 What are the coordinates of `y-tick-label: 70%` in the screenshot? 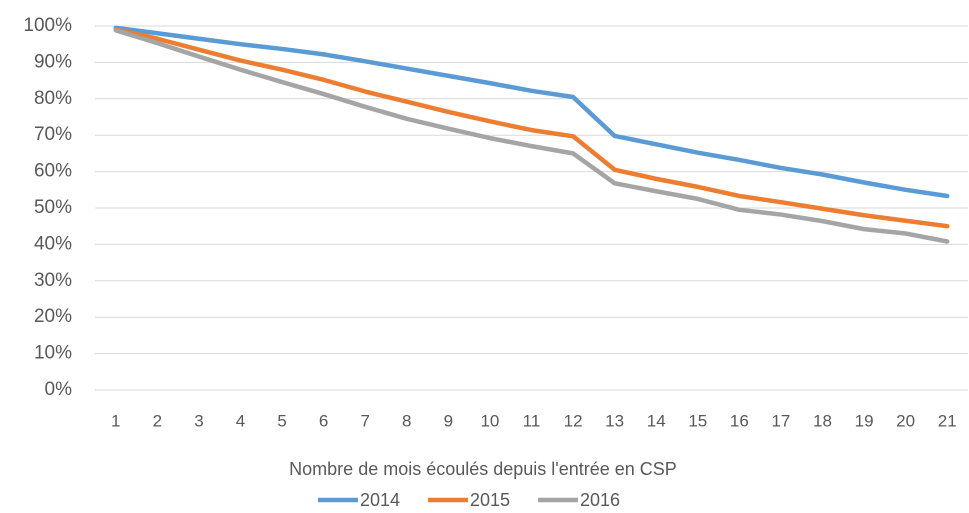 It's located at (53, 134).